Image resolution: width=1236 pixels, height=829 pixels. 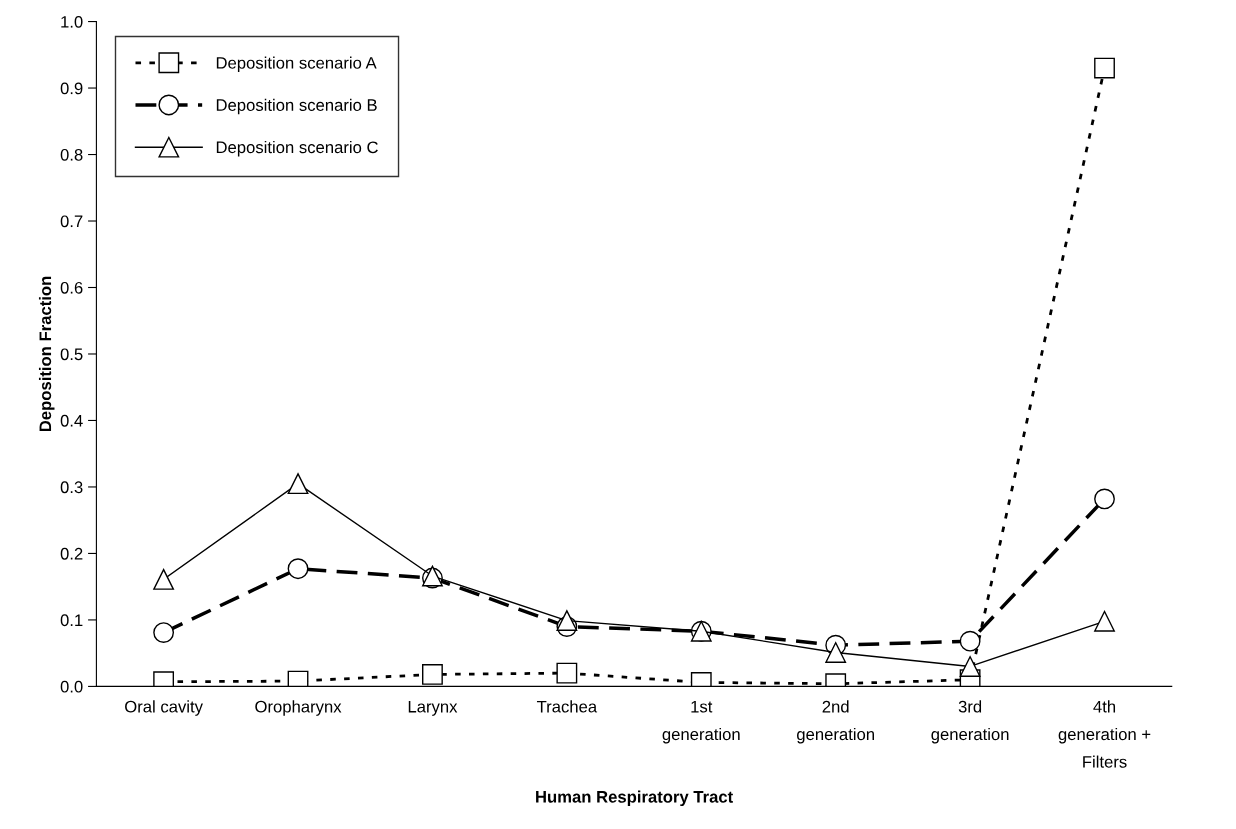 What do you see at coordinates (71, 420) in the screenshot?
I see `y-tick-label: 0.4` at bounding box center [71, 420].